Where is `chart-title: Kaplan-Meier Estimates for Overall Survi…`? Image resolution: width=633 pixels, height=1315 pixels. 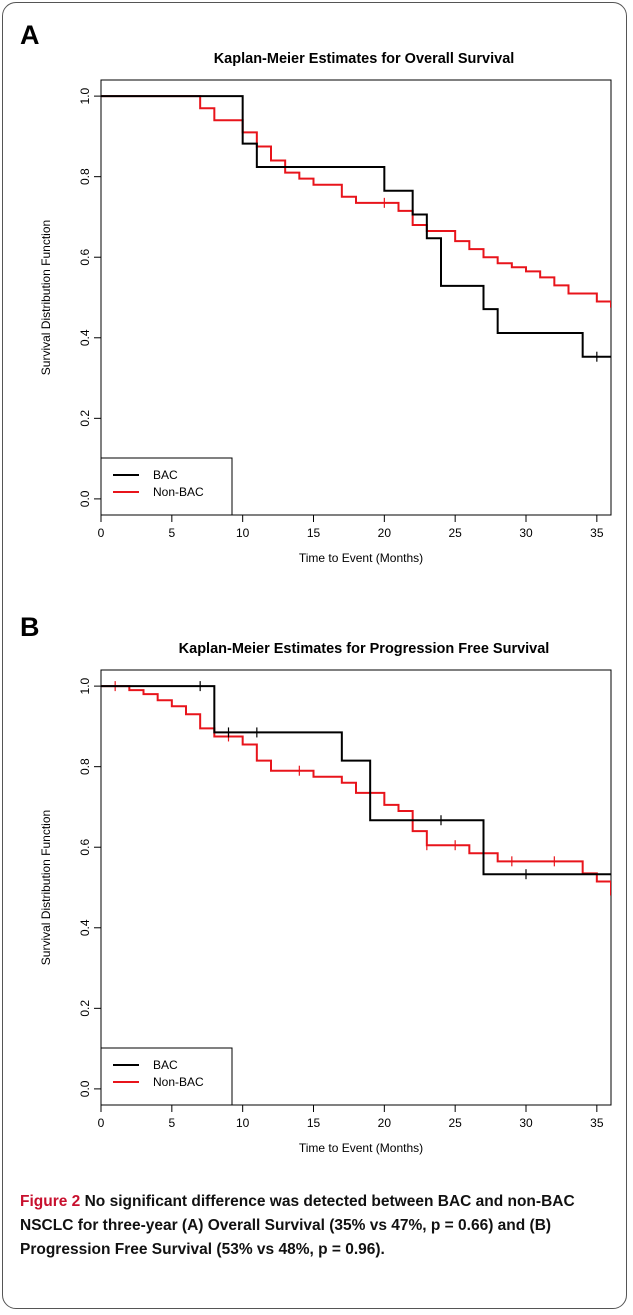 chart-title: Kaplan-Meier Estimates for Overall Survi… is located at coordinates (364, 59).